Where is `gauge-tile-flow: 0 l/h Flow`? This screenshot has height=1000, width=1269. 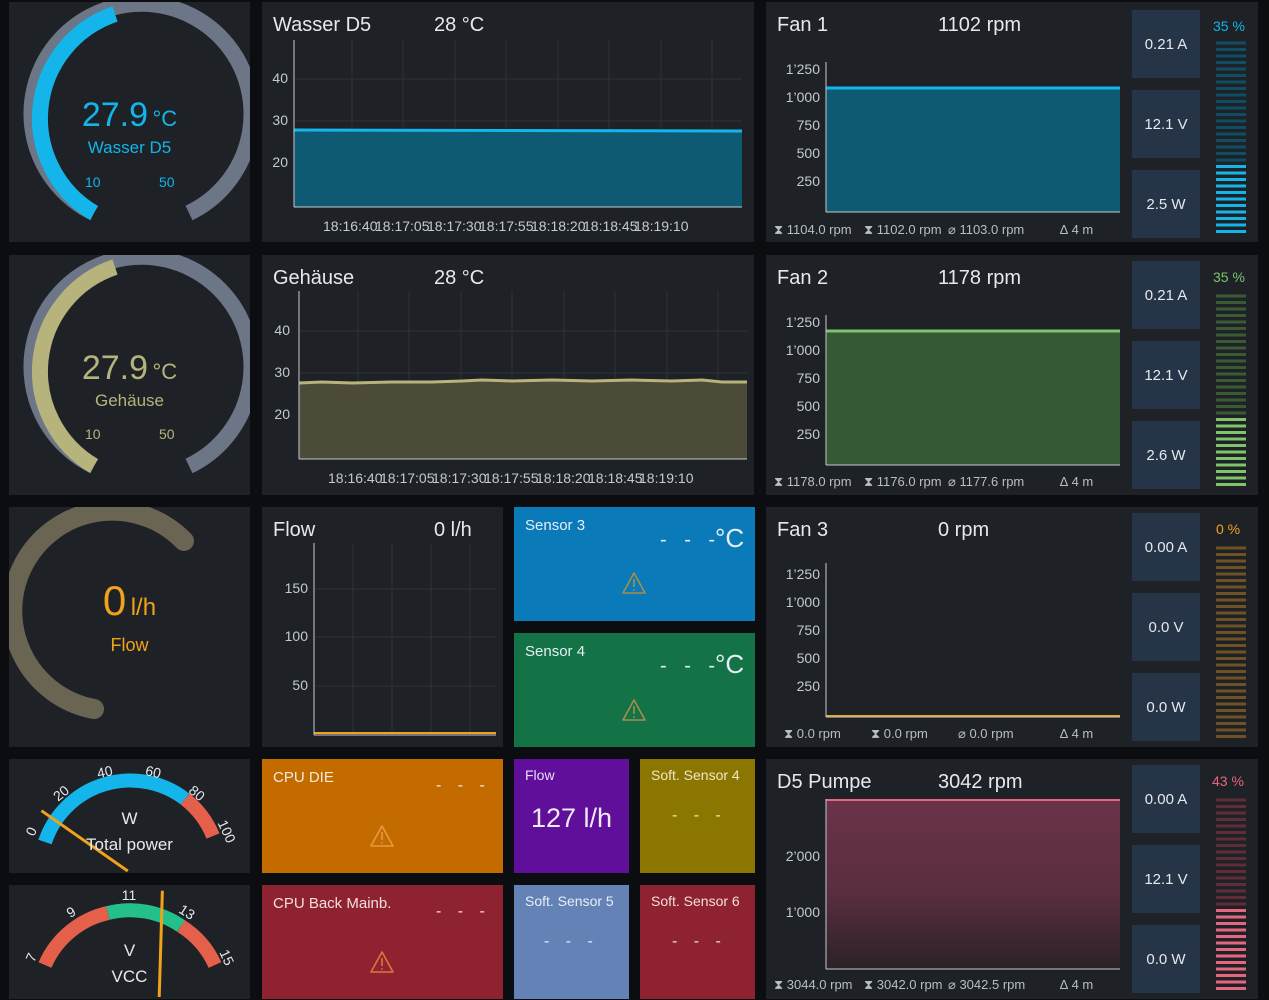
gauge-tile-flow: 0 l/h Flow is located at coordinates (129, 627).